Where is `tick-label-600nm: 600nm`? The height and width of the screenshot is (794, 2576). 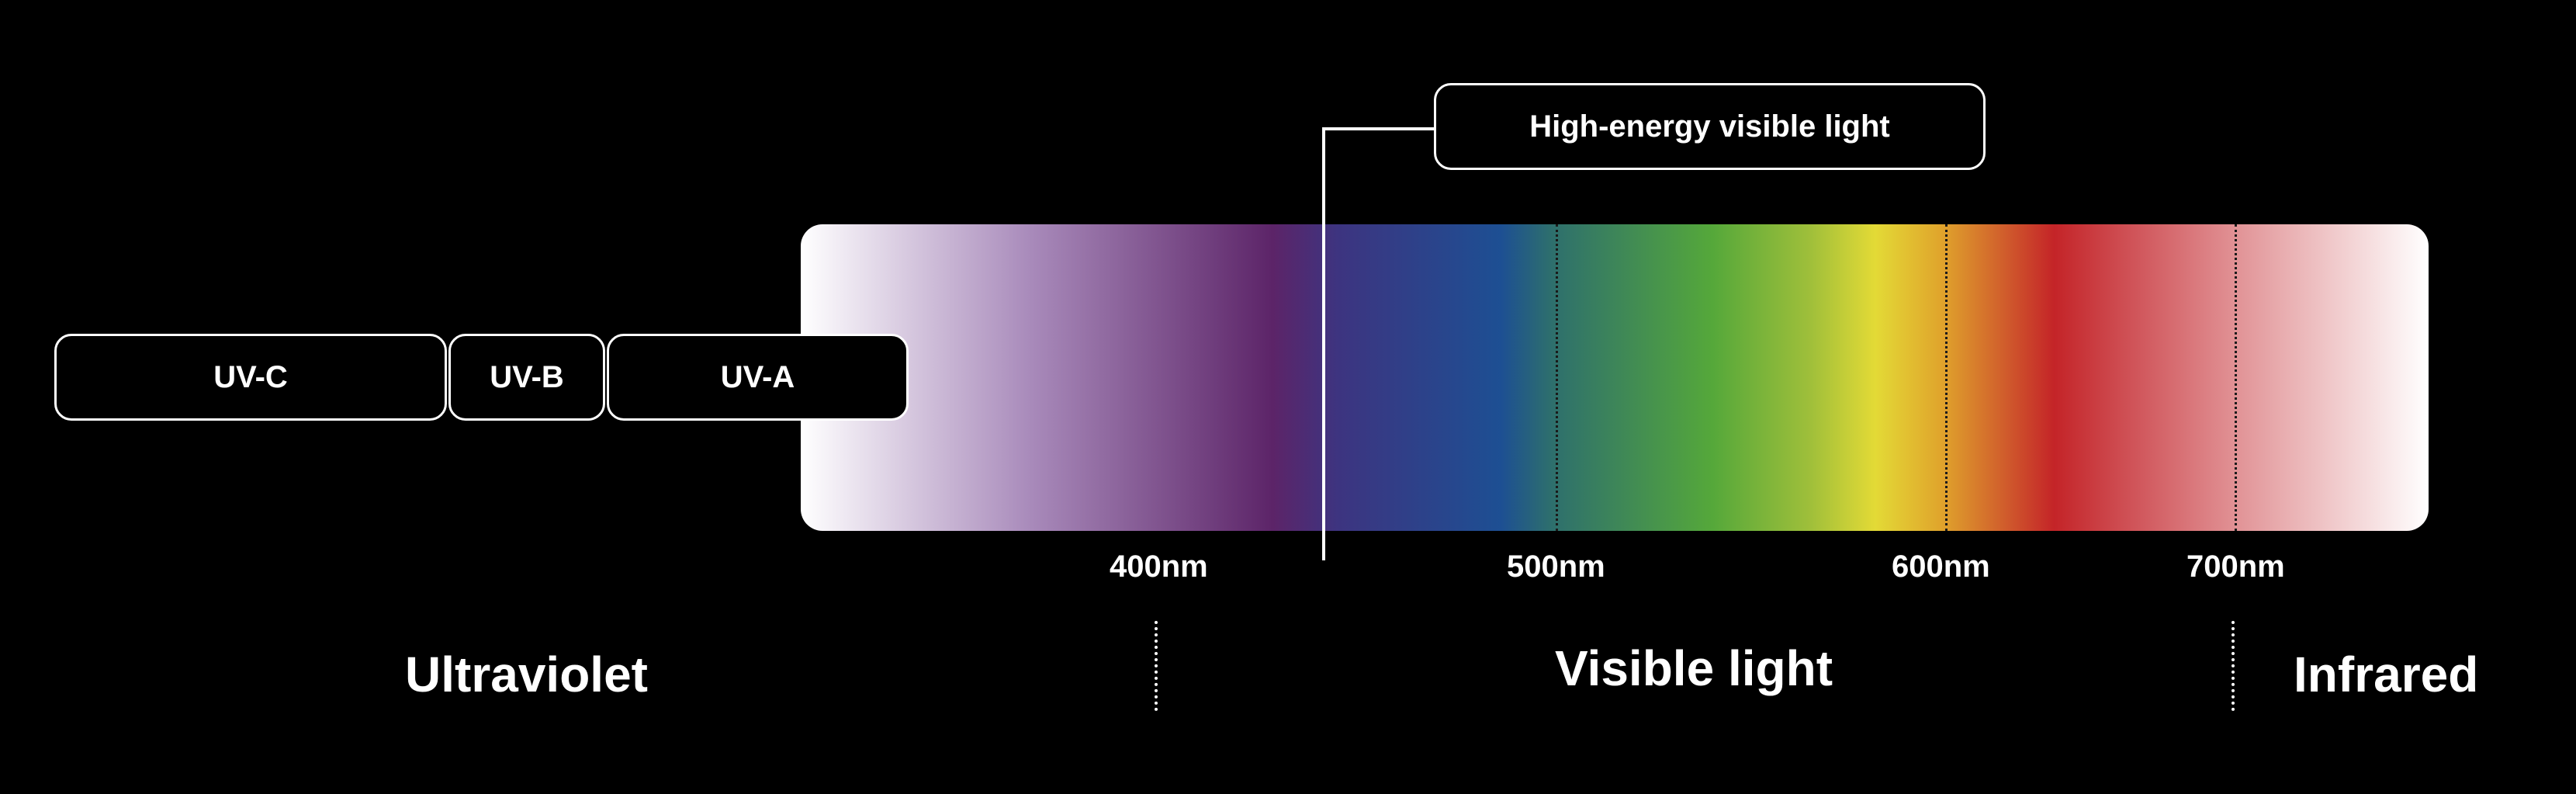
tick-label-600nm: 600nm is located at coordinates (1941, 567).